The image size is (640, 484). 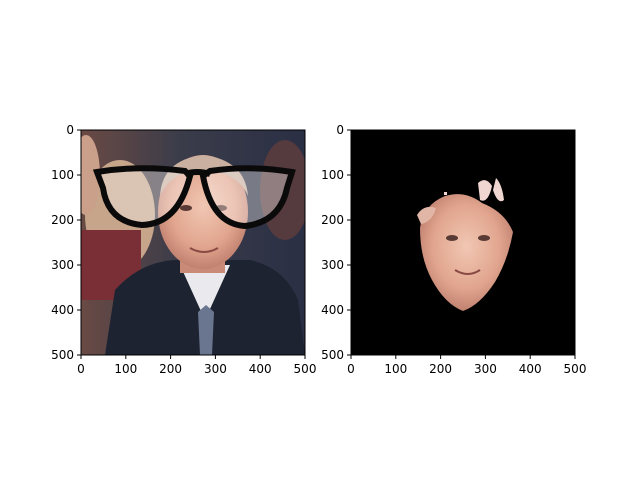 What do you see at coordinates (485, 369) in the screenshot?
I see `x-tick-label-right: 300` at bounding box center [485, 369].